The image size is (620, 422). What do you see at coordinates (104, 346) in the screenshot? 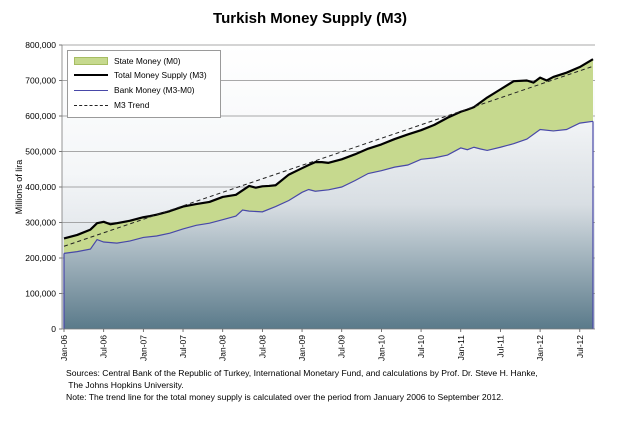
I see `x-tick-label: Jul-06` at bounding box center [104, 346].